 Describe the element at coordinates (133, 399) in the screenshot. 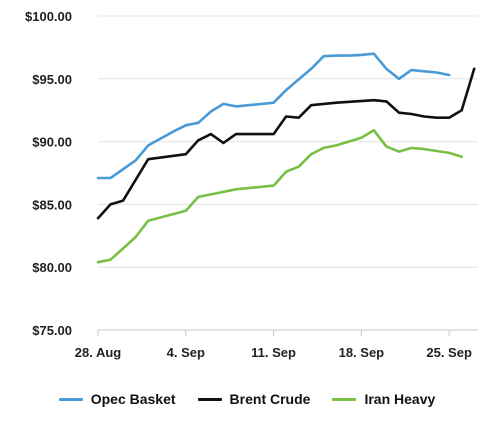

I see `legend-label-opec-basket: Opec Basket` at that location.